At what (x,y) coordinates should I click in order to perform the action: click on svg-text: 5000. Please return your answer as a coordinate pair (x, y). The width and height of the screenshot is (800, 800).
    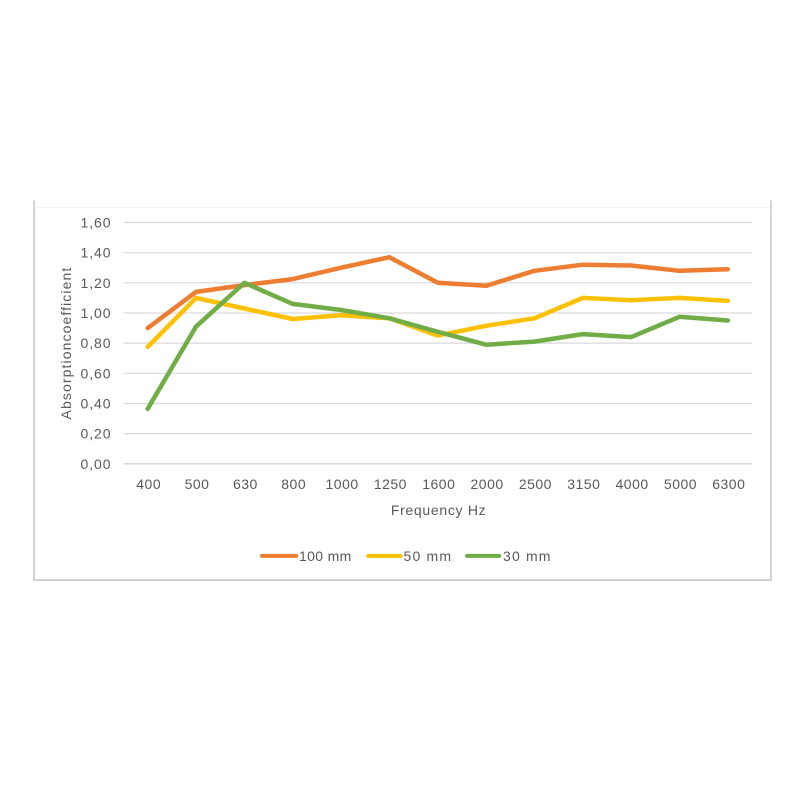
    Looking at the image, I should click on (680, 484).